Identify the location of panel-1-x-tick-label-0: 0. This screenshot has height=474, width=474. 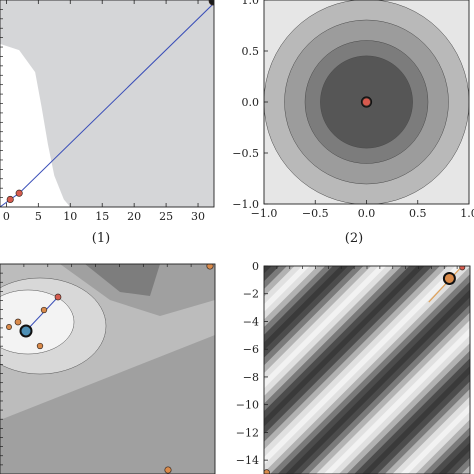
(6, 216).